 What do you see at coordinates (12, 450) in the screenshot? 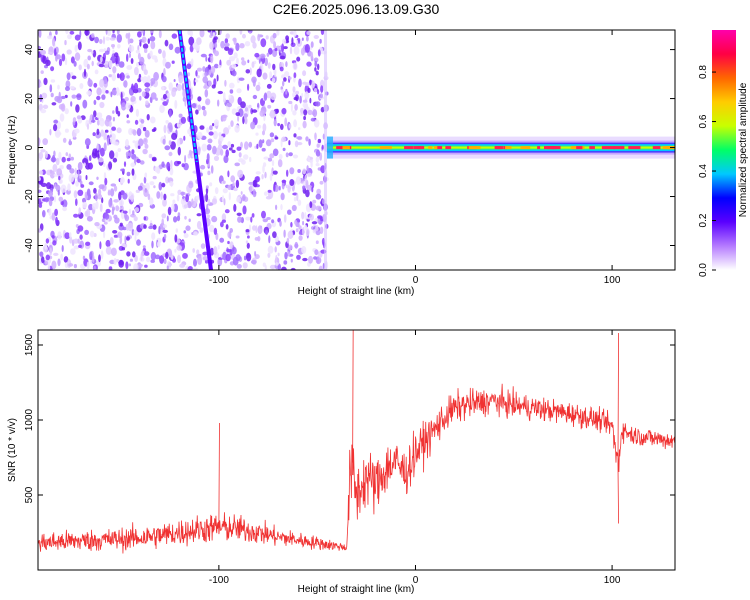
I see `snr-y-label: SNR (10 * v/v)` at bounding box center [12, 450].